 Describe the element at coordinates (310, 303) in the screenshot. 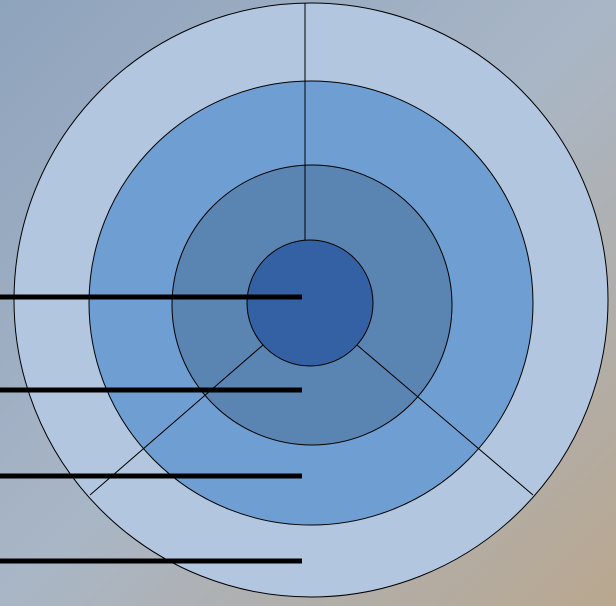

I see `core` at that location.